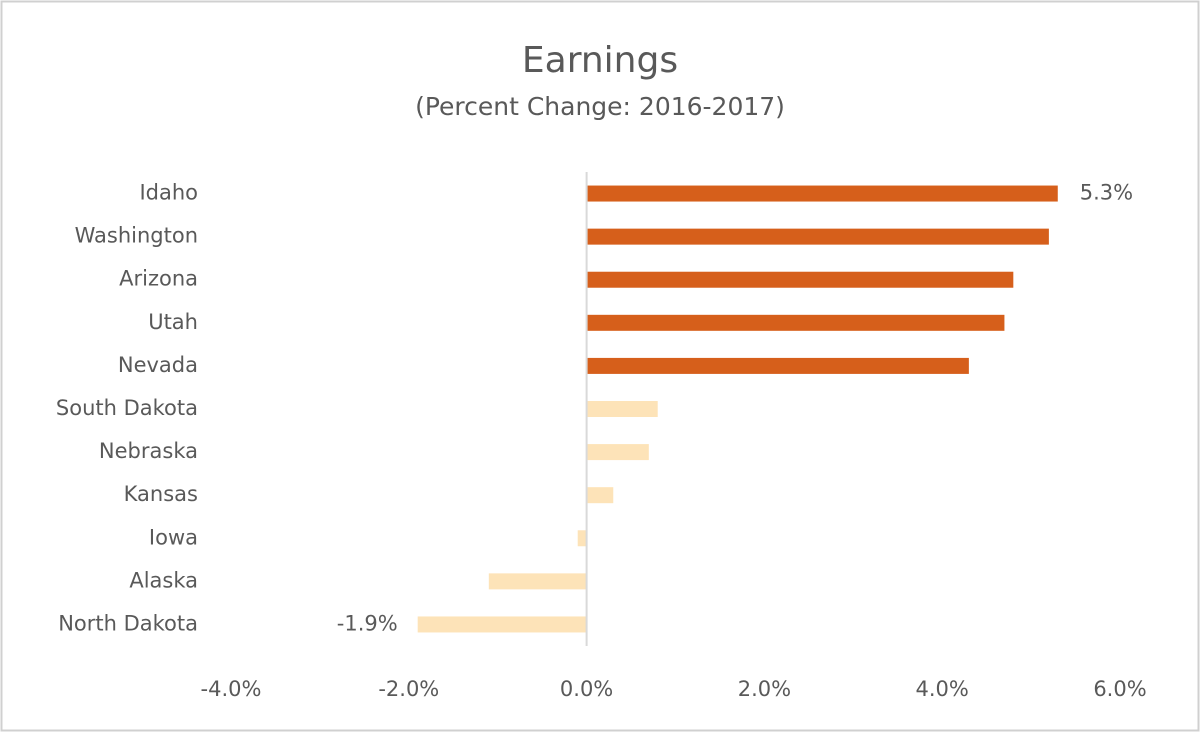 The width and height of the screenshot is (1200, 732). I want to click on x-tick-label: 6.0%, so click(1119, 689).